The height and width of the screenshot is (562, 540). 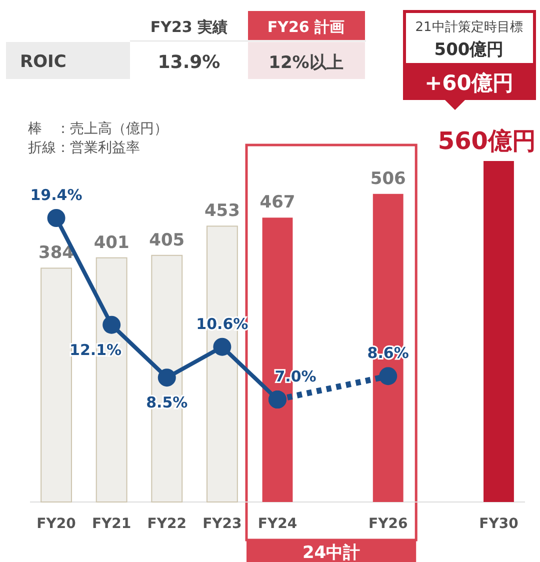 What do you see at coordinates (469, 50) in the screenshot?
I see `text: 500億円` at bounding box center [469, 50].